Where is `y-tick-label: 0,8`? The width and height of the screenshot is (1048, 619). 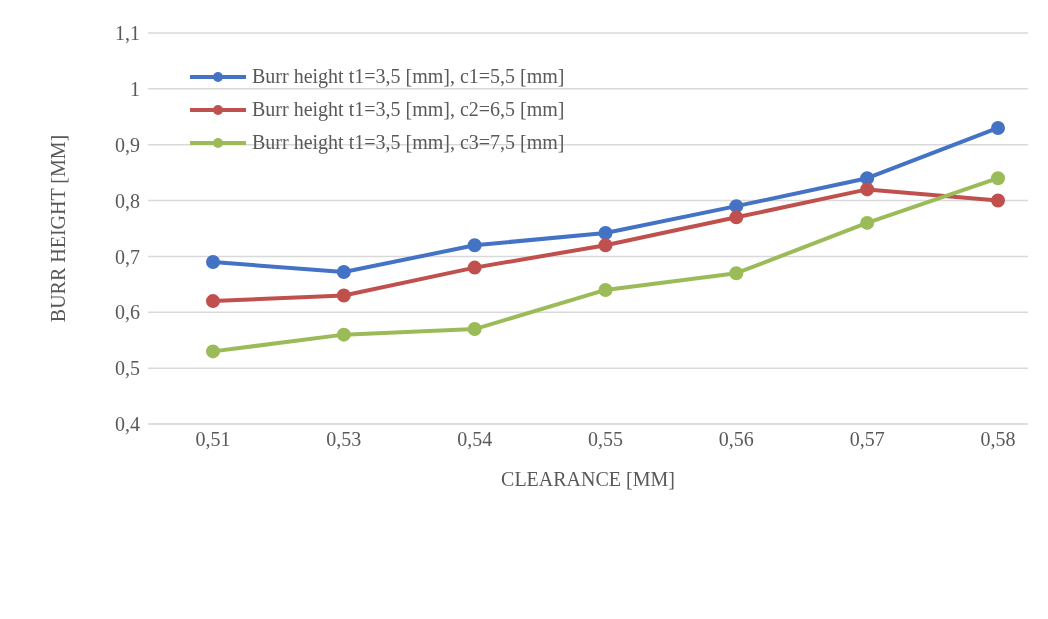
y-tick-label: 0,8 is located at coordinates (127, 200).